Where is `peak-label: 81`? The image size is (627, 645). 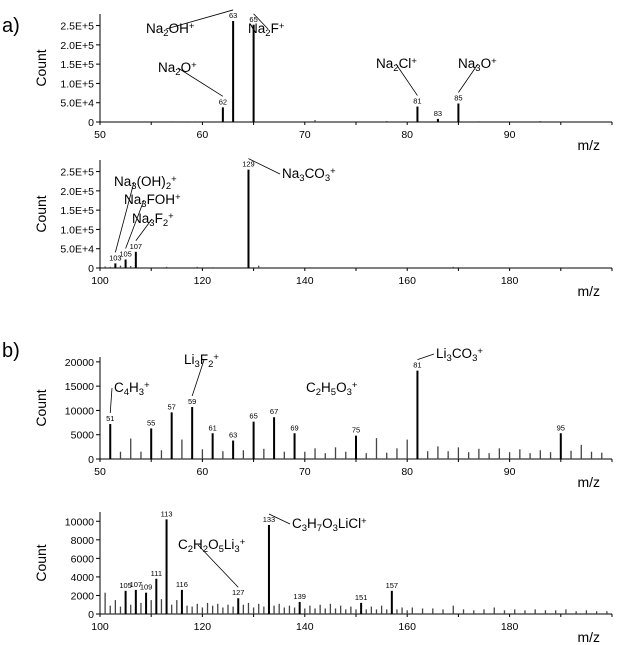 peak-label: 81 is located at coordinates (417, 101).